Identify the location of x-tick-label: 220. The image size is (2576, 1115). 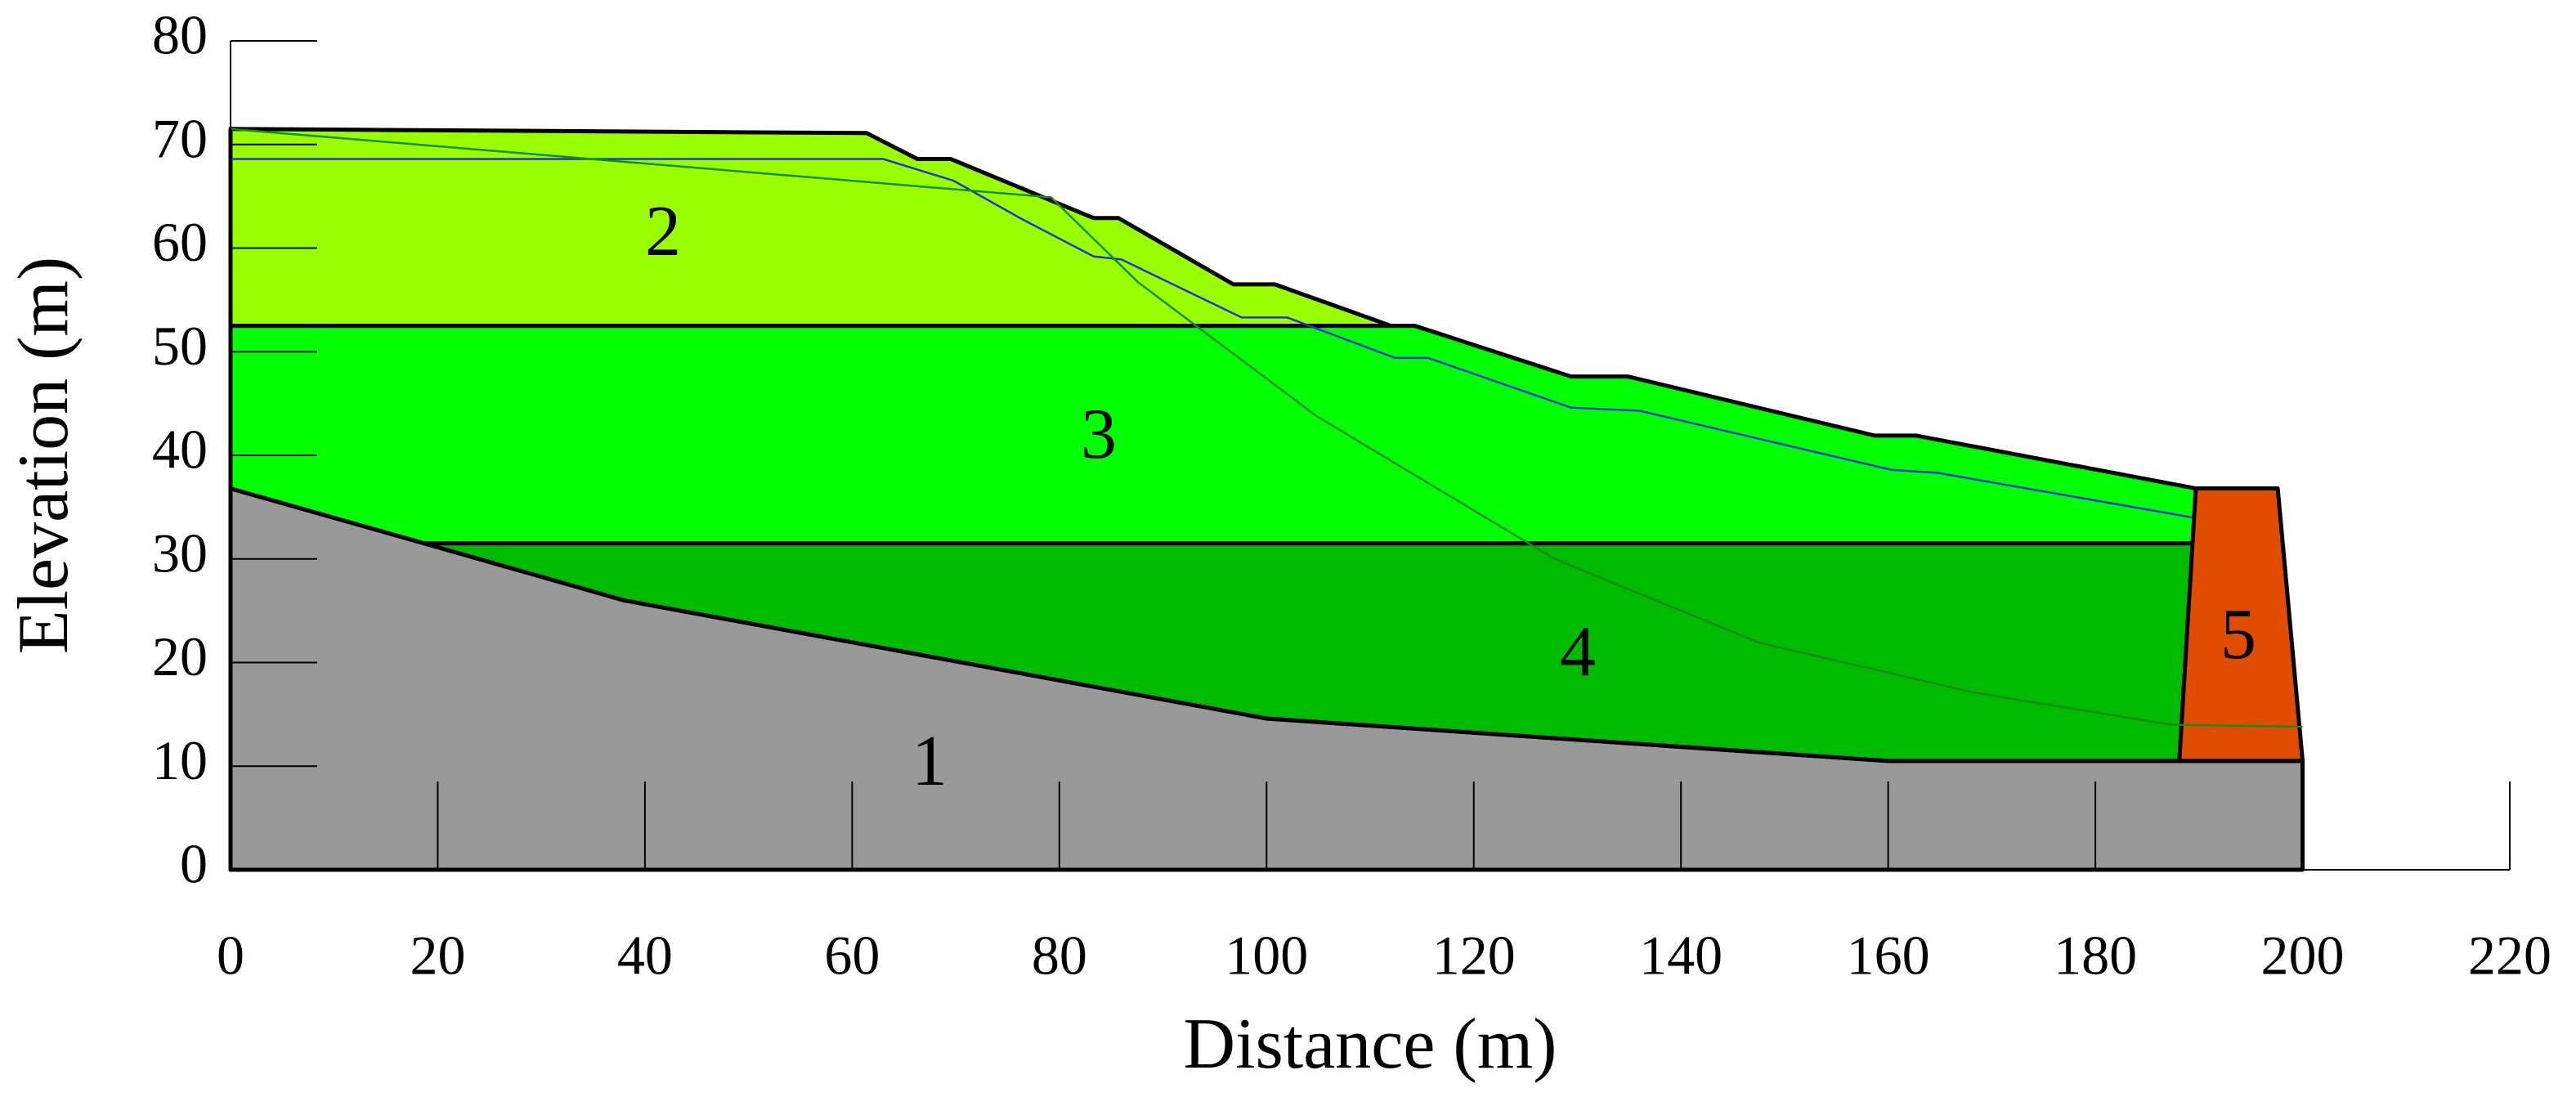
(2510, 956).